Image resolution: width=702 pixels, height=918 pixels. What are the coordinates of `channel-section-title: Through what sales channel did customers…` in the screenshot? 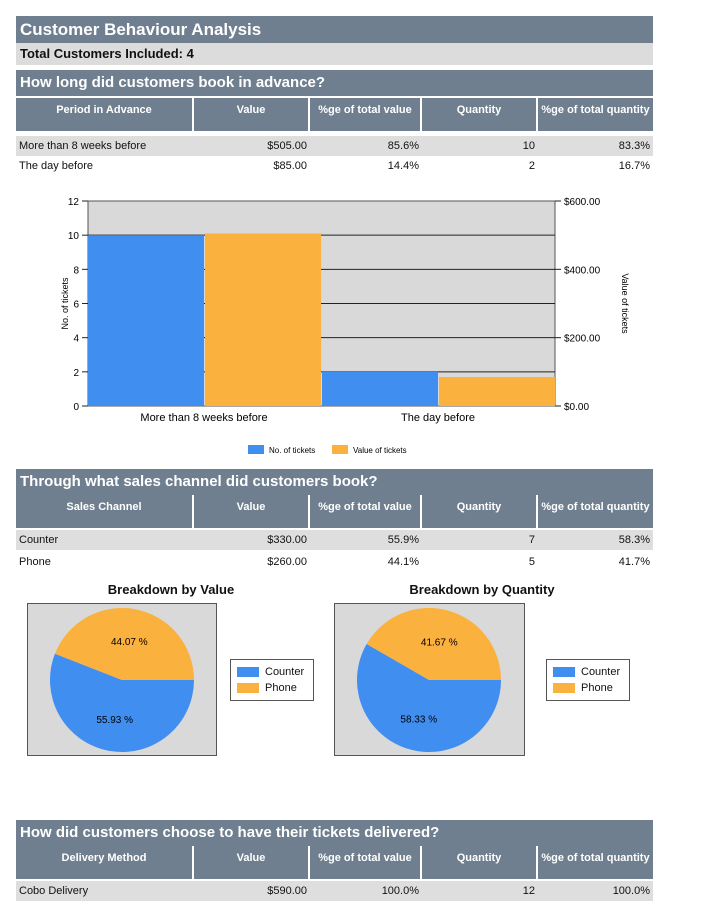 It's located at (334, 482).